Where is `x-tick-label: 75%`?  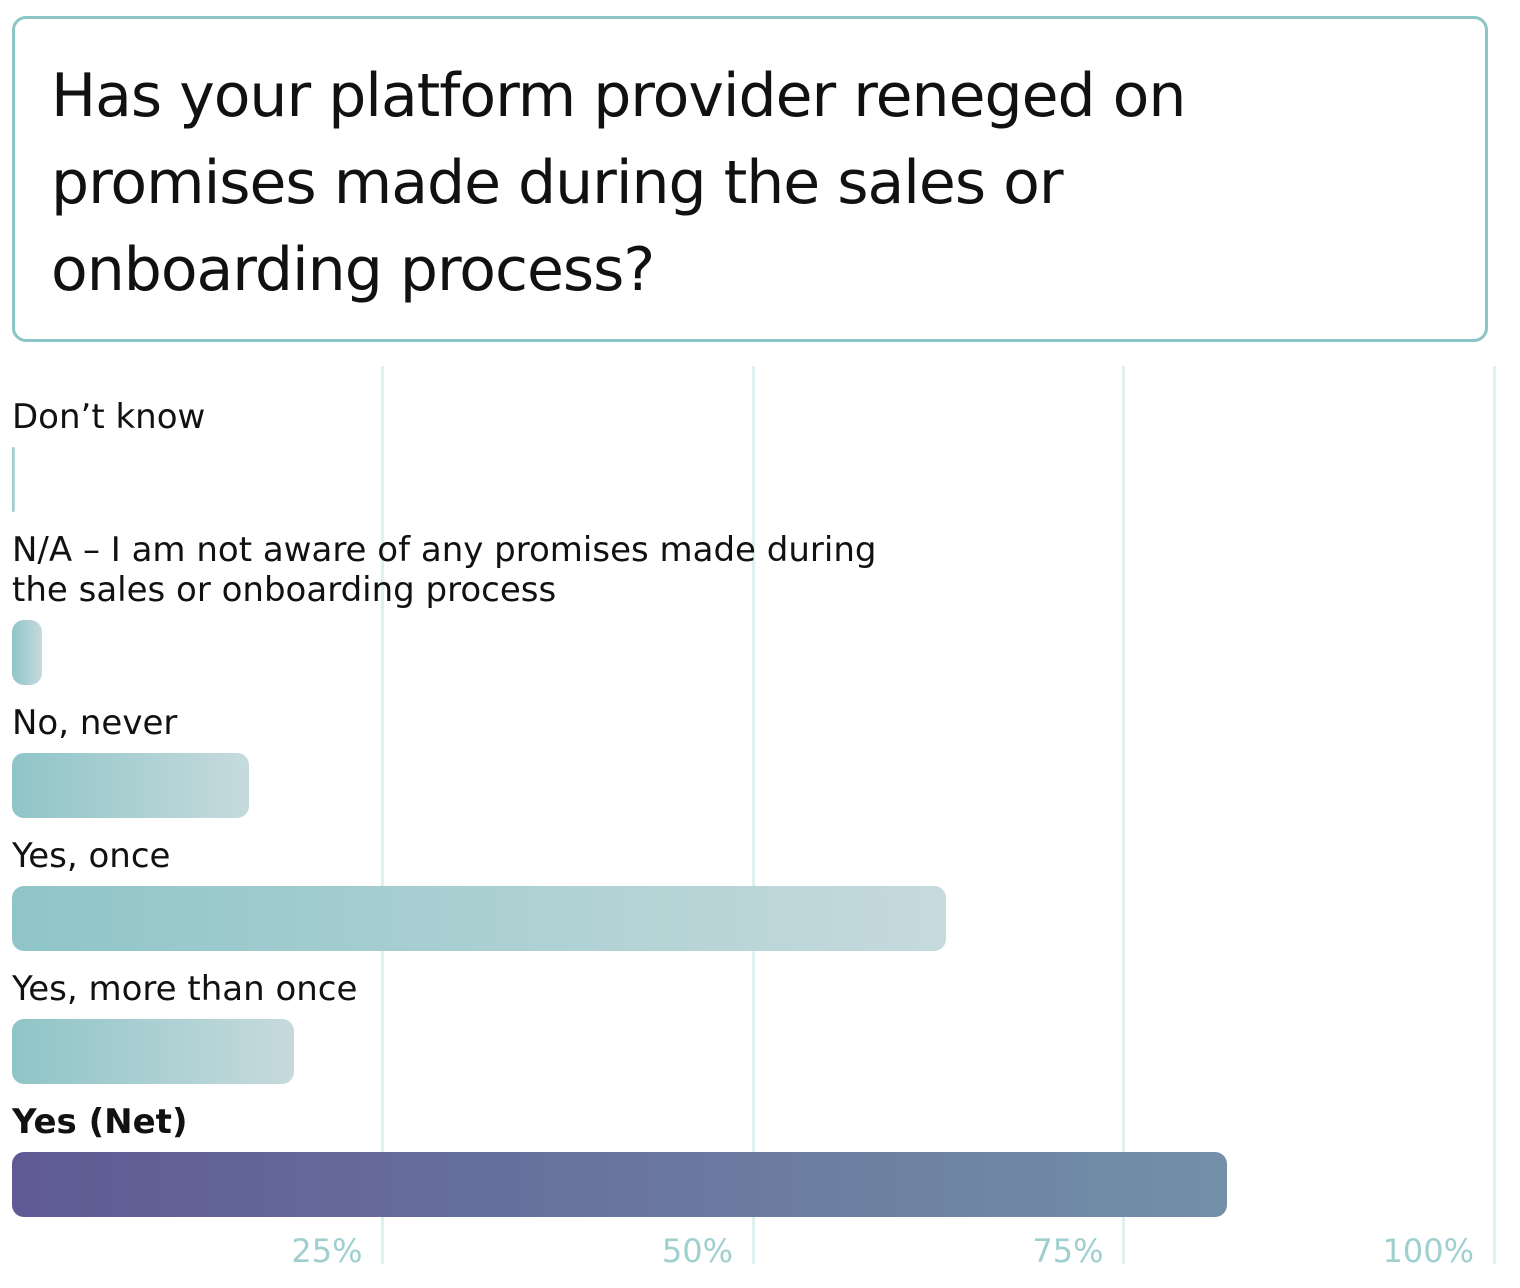 x-tick-label: 75% is located at coordinates (1068, 1251).